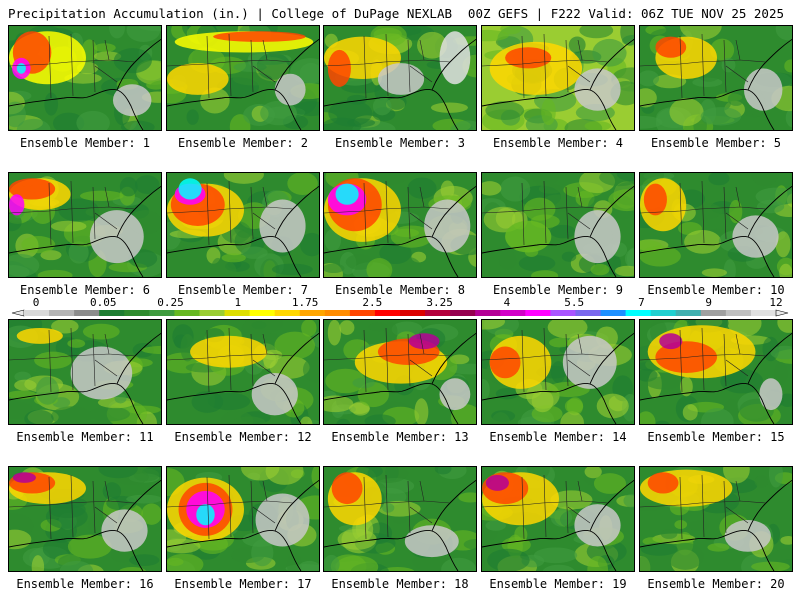 The height and width of the screenshot is (600, 800). Describe the element at coordinates (85, 290) in the screenshot. I see `member-caption: Ensemble Member: 6` at that location.